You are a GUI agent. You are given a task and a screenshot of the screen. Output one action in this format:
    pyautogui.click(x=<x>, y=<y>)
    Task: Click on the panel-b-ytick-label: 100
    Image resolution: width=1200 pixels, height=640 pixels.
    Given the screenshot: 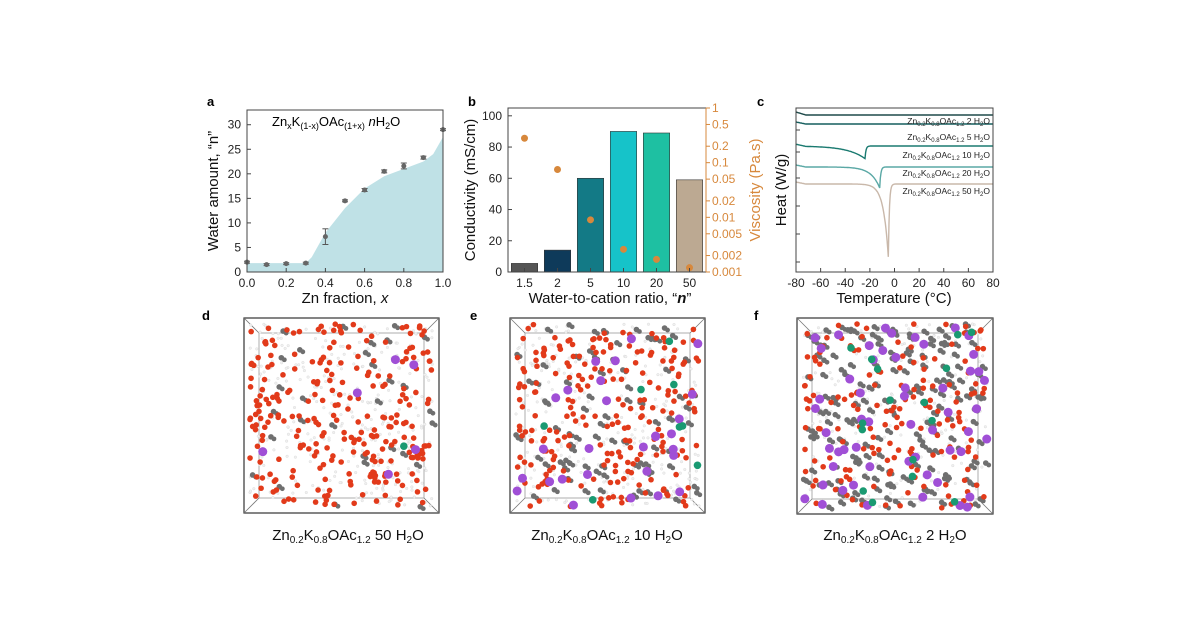 What is the action you would take?
    pyautogui.click(x=492, y=116)
    